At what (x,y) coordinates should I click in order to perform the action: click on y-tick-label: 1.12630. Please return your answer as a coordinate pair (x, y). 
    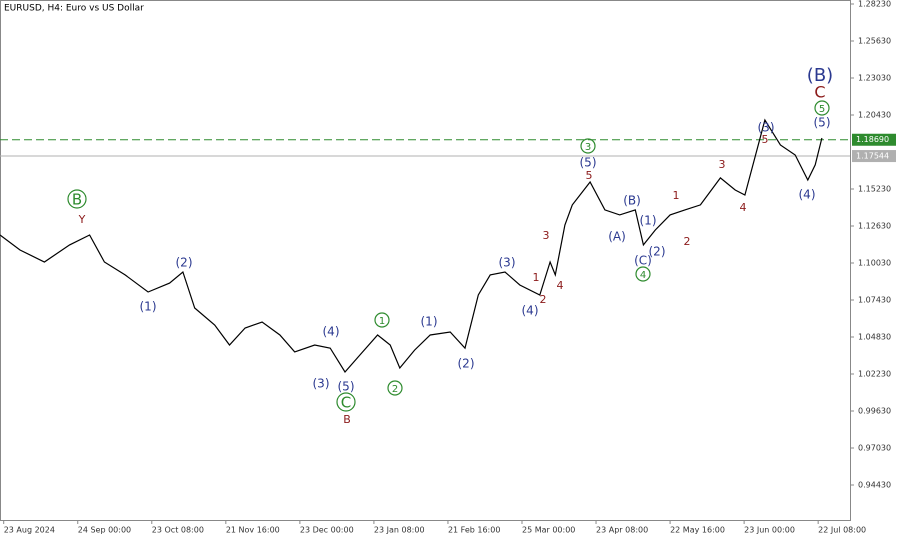
    Looking at the image, I should click on (874, 225).